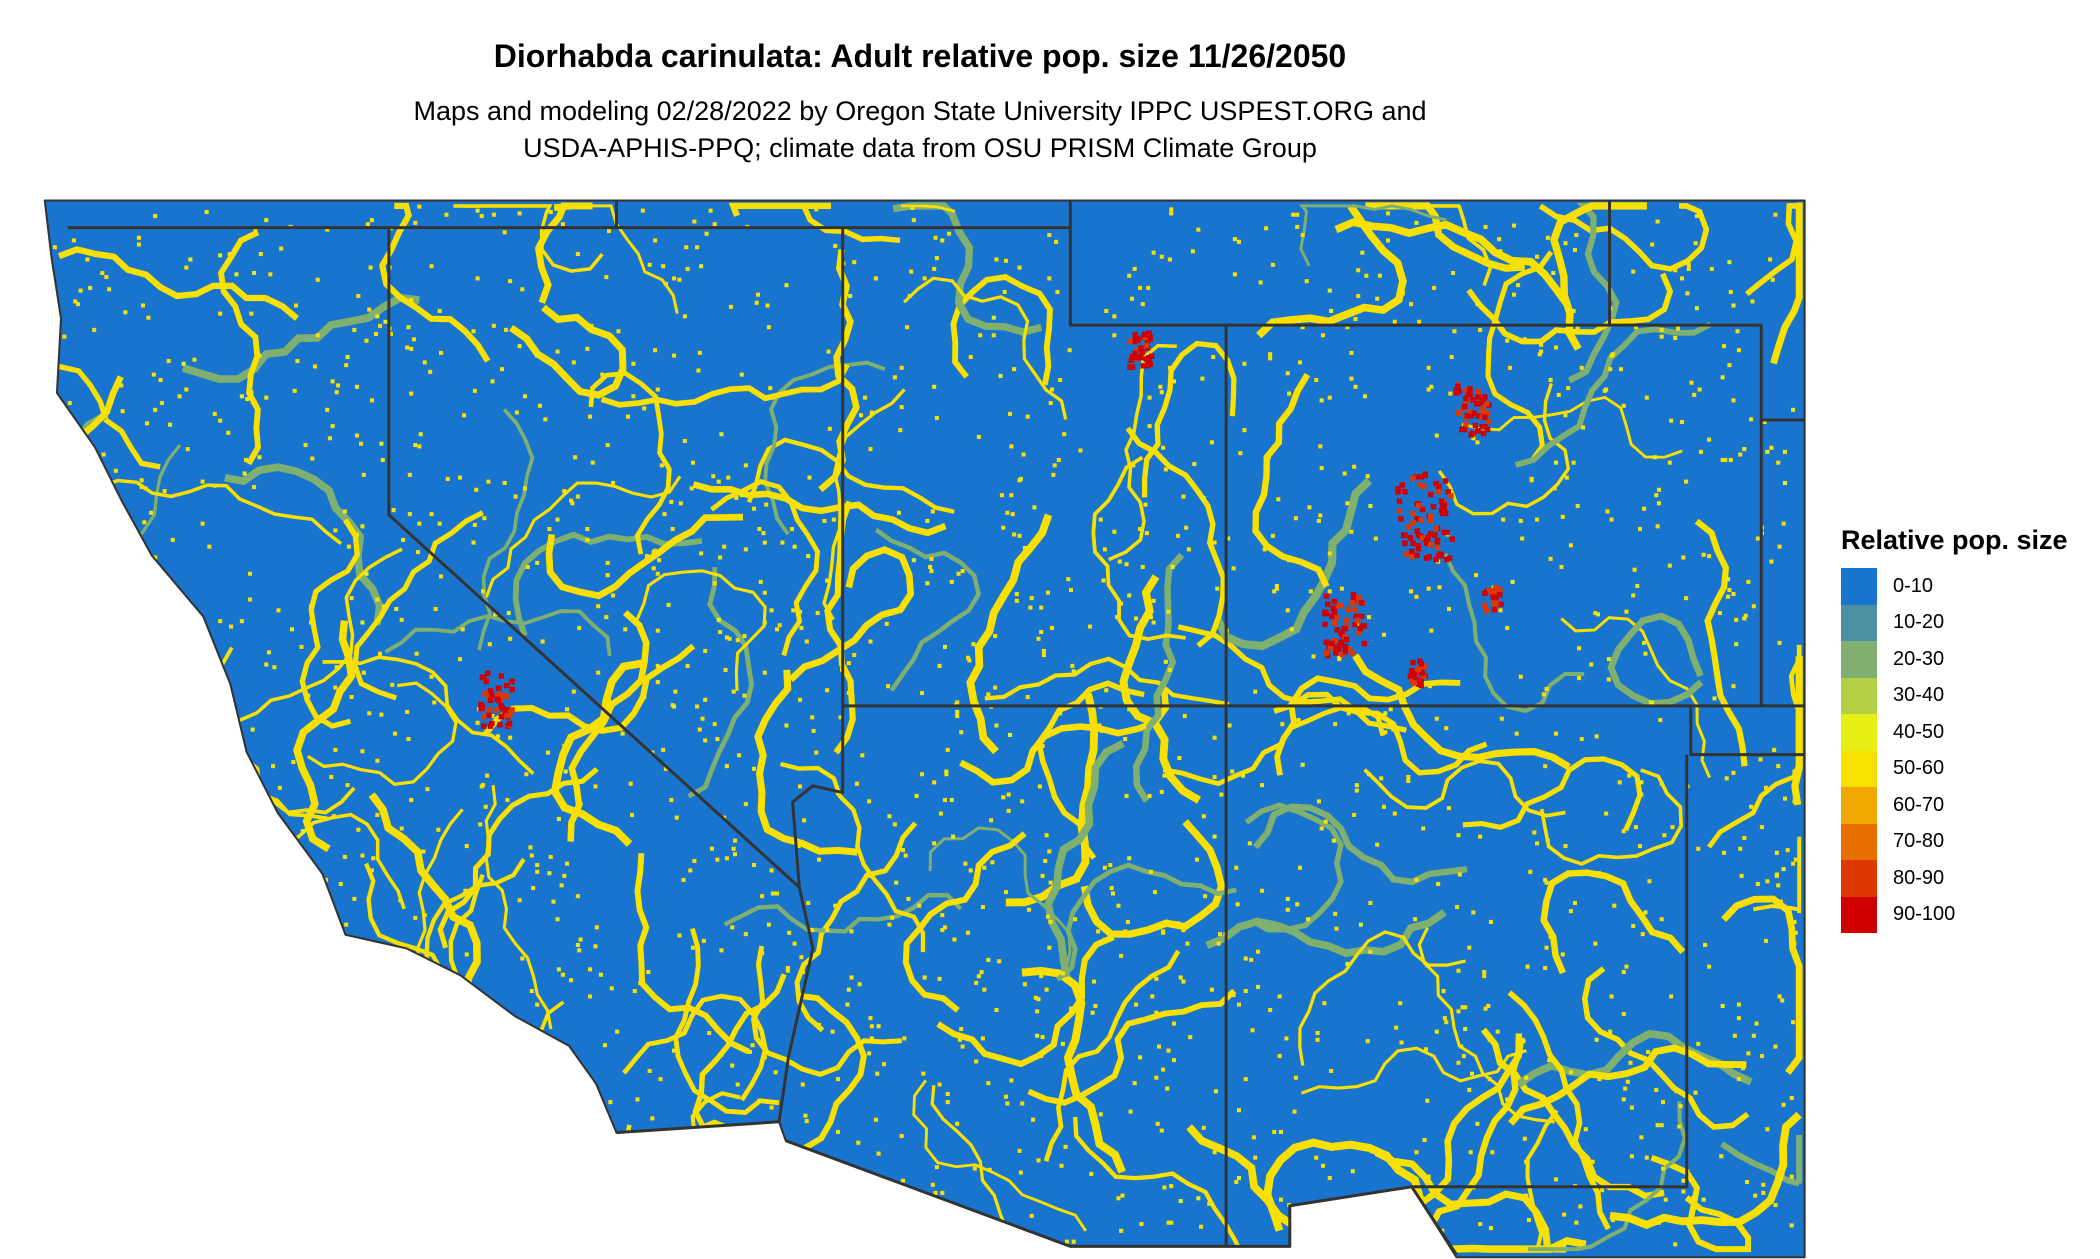  I want to click on legend-label: 40-50, so click(1919, 731).